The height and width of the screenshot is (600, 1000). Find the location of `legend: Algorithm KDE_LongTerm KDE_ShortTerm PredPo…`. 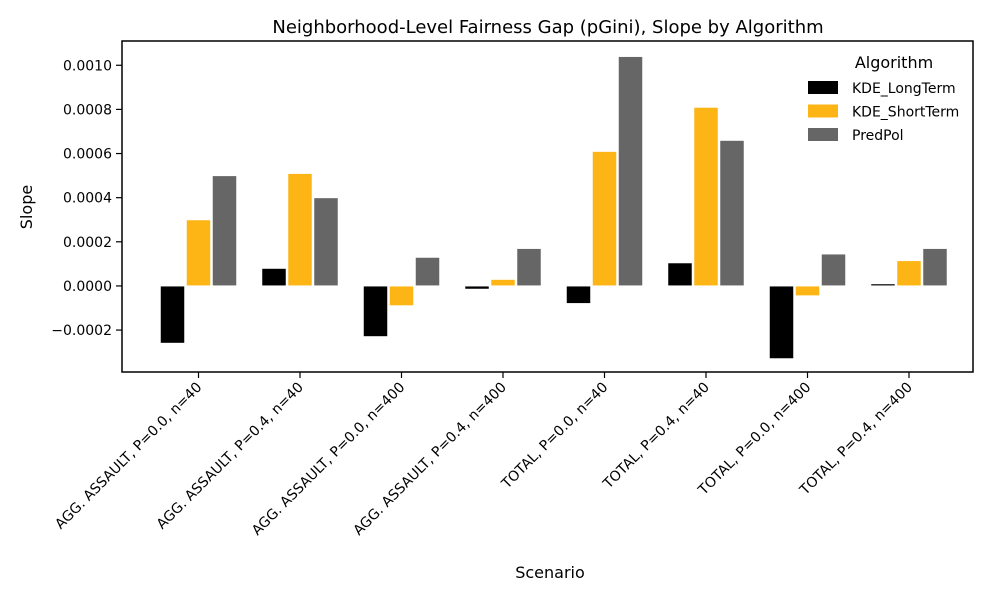

legend: Algorithm KDE_LongTerm KDE_ShortTerm PredPo… is located at coordinates (883, 98).